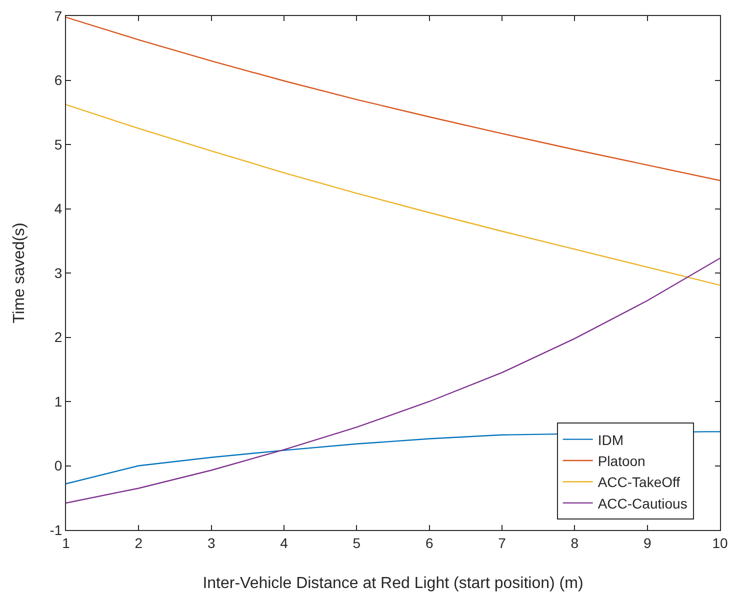  I want to click on y-tick-label: 3, so click(58, 272).